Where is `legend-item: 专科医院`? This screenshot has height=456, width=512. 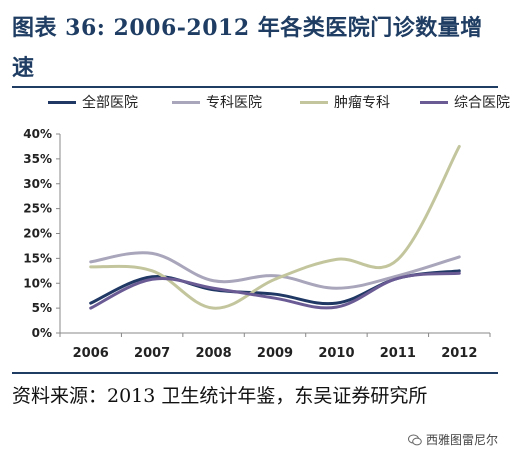
legend-item: 专科医院 is located at coordinates (217, 102).